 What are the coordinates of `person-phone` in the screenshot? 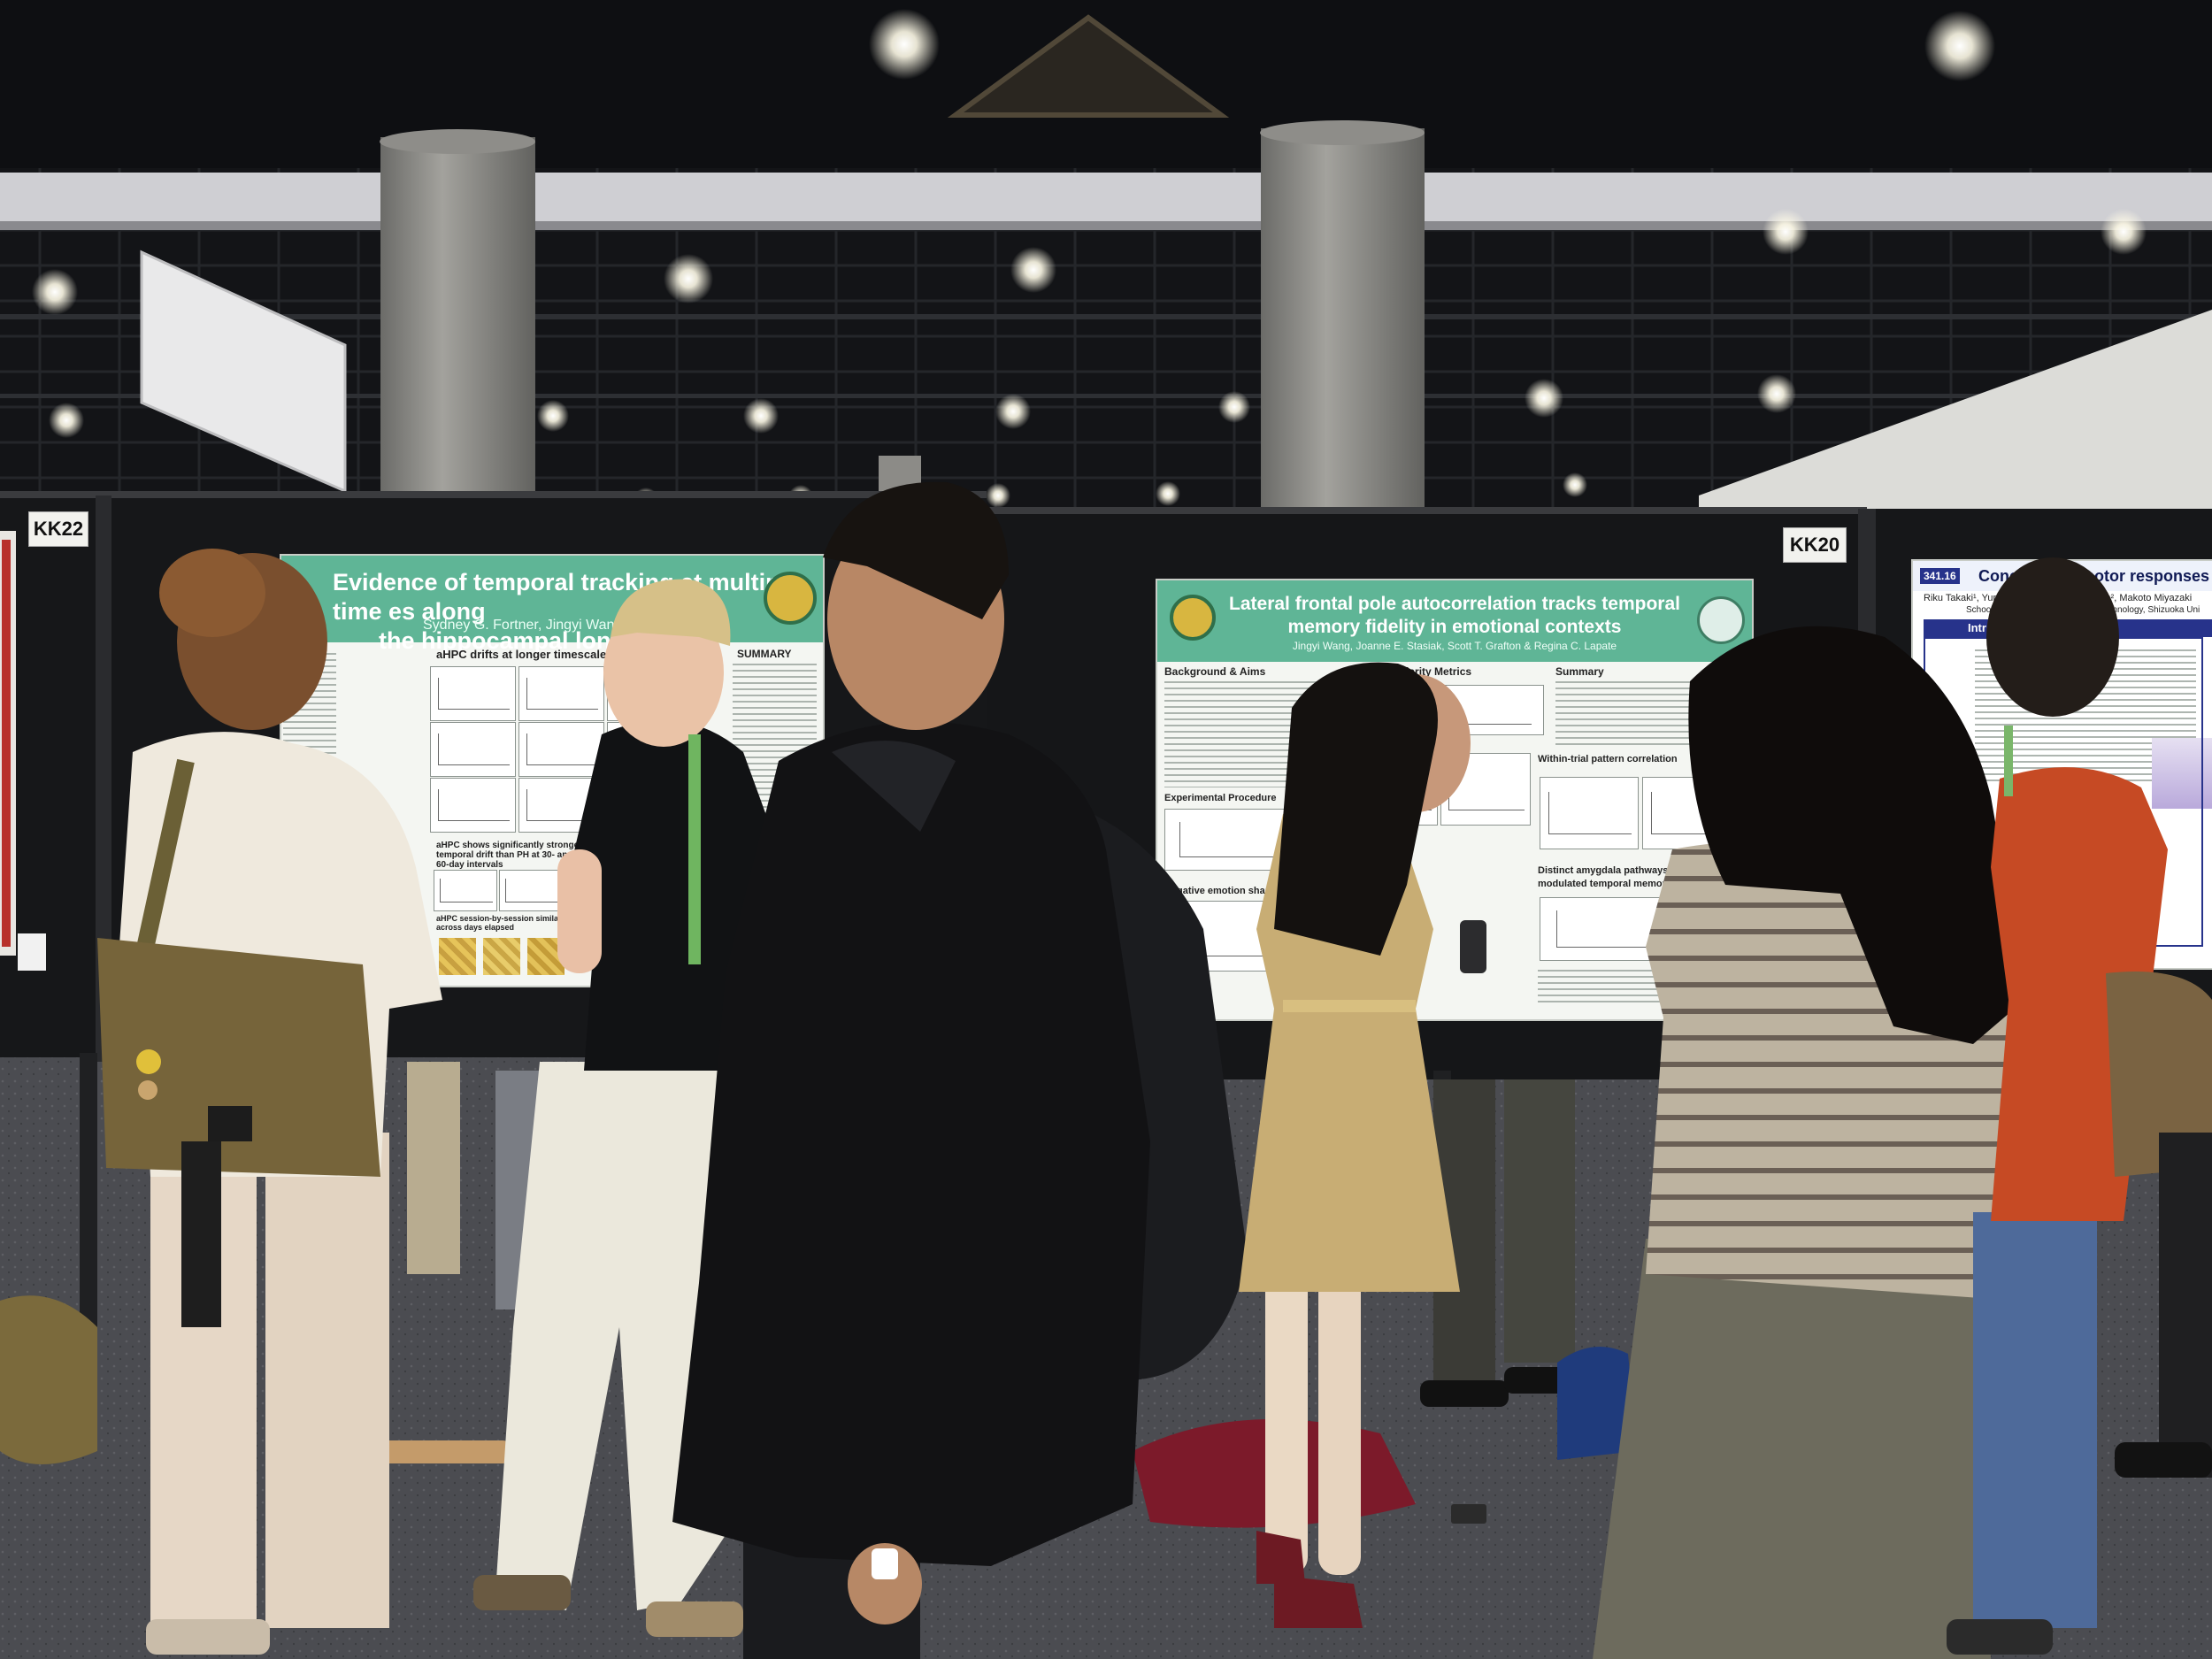 It's located at (1473, 947).